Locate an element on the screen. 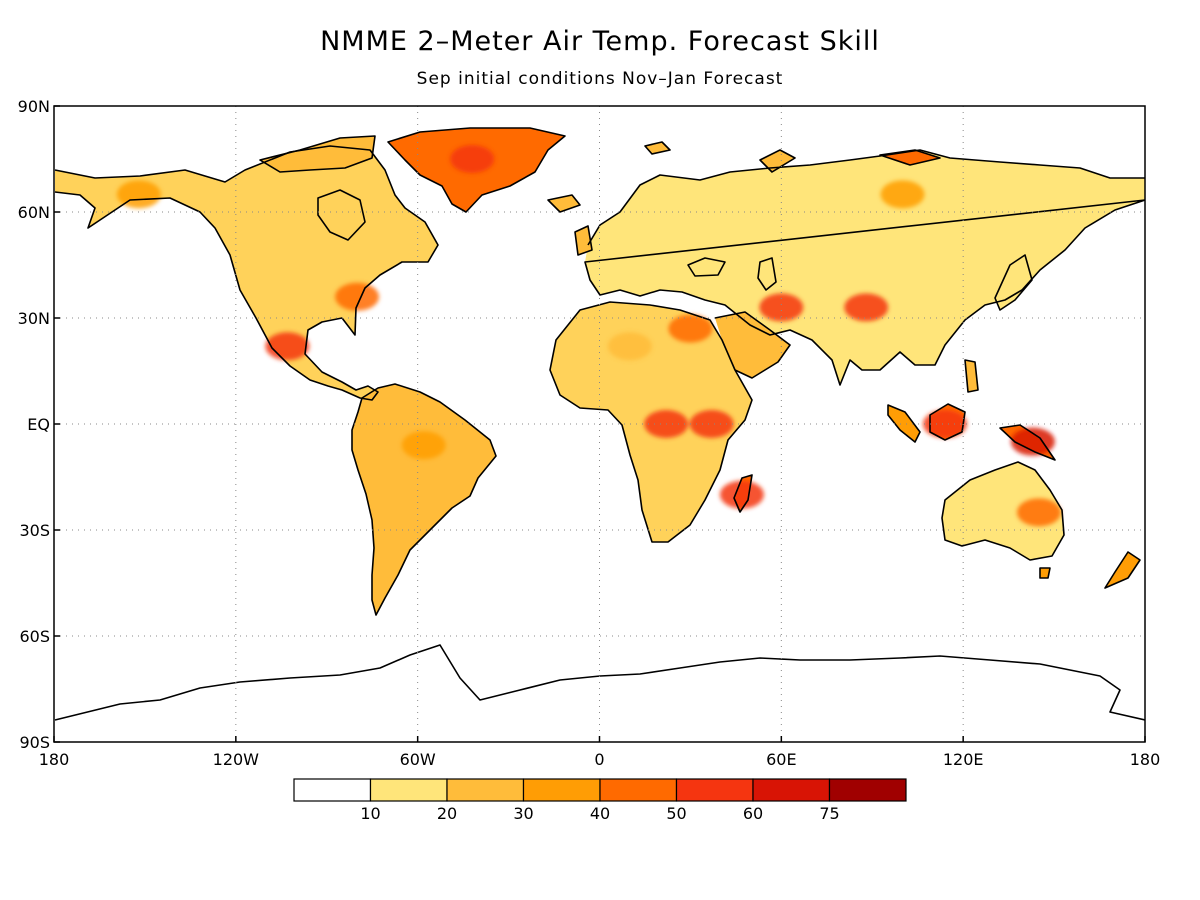 The height and width of the screenshot is (900, 1200). greenland-coast is located at coordinates (476, 170).